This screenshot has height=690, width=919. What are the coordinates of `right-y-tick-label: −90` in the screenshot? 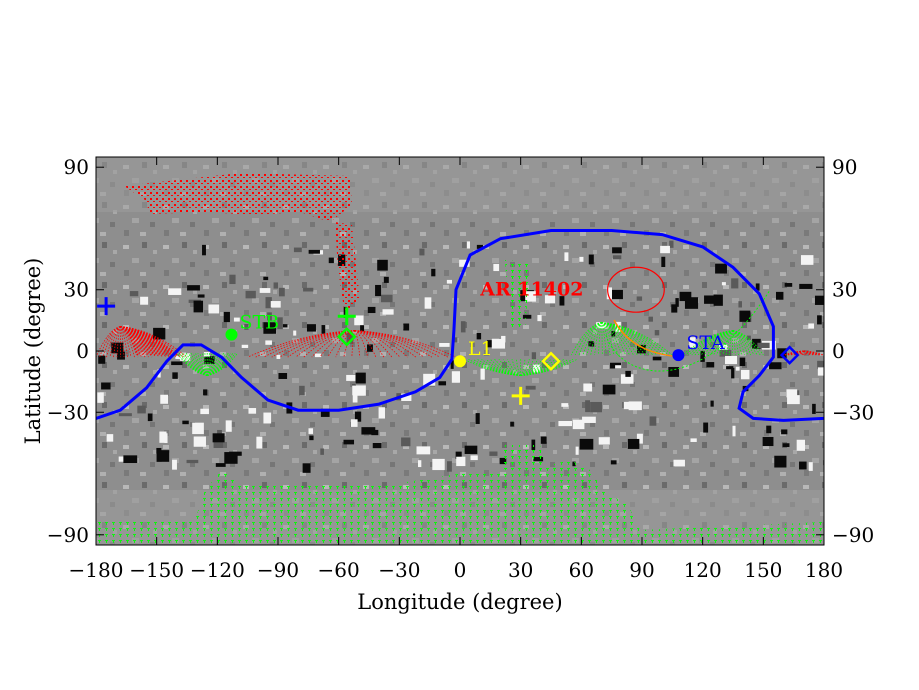 It's located at (853, 535).